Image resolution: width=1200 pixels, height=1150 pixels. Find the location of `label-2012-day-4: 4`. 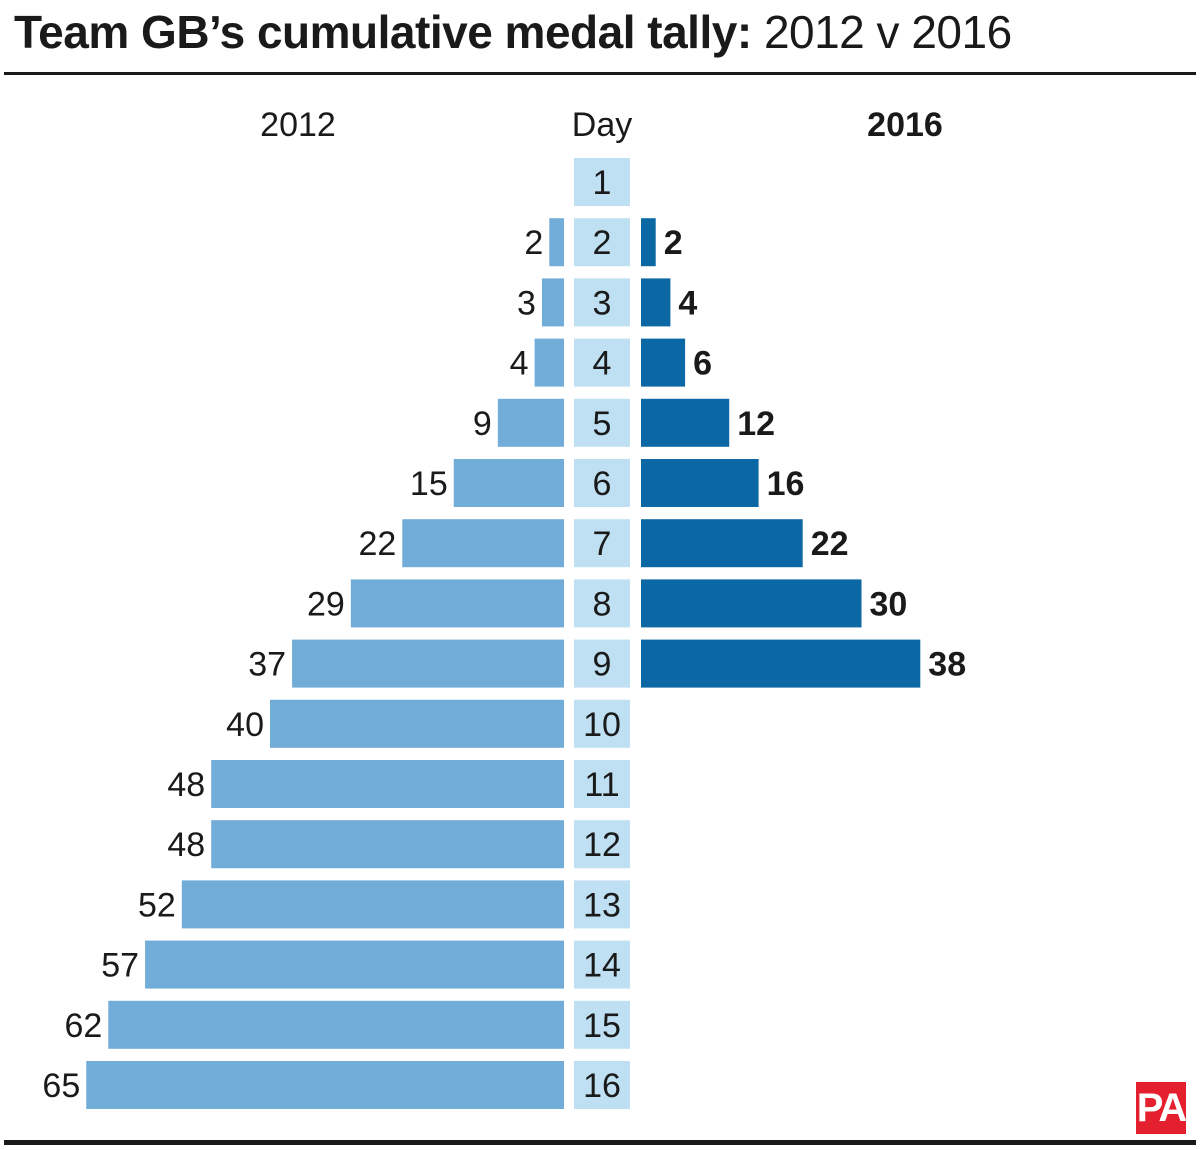

label-2012-day-4: 4 is located at coordinates (519, 364).